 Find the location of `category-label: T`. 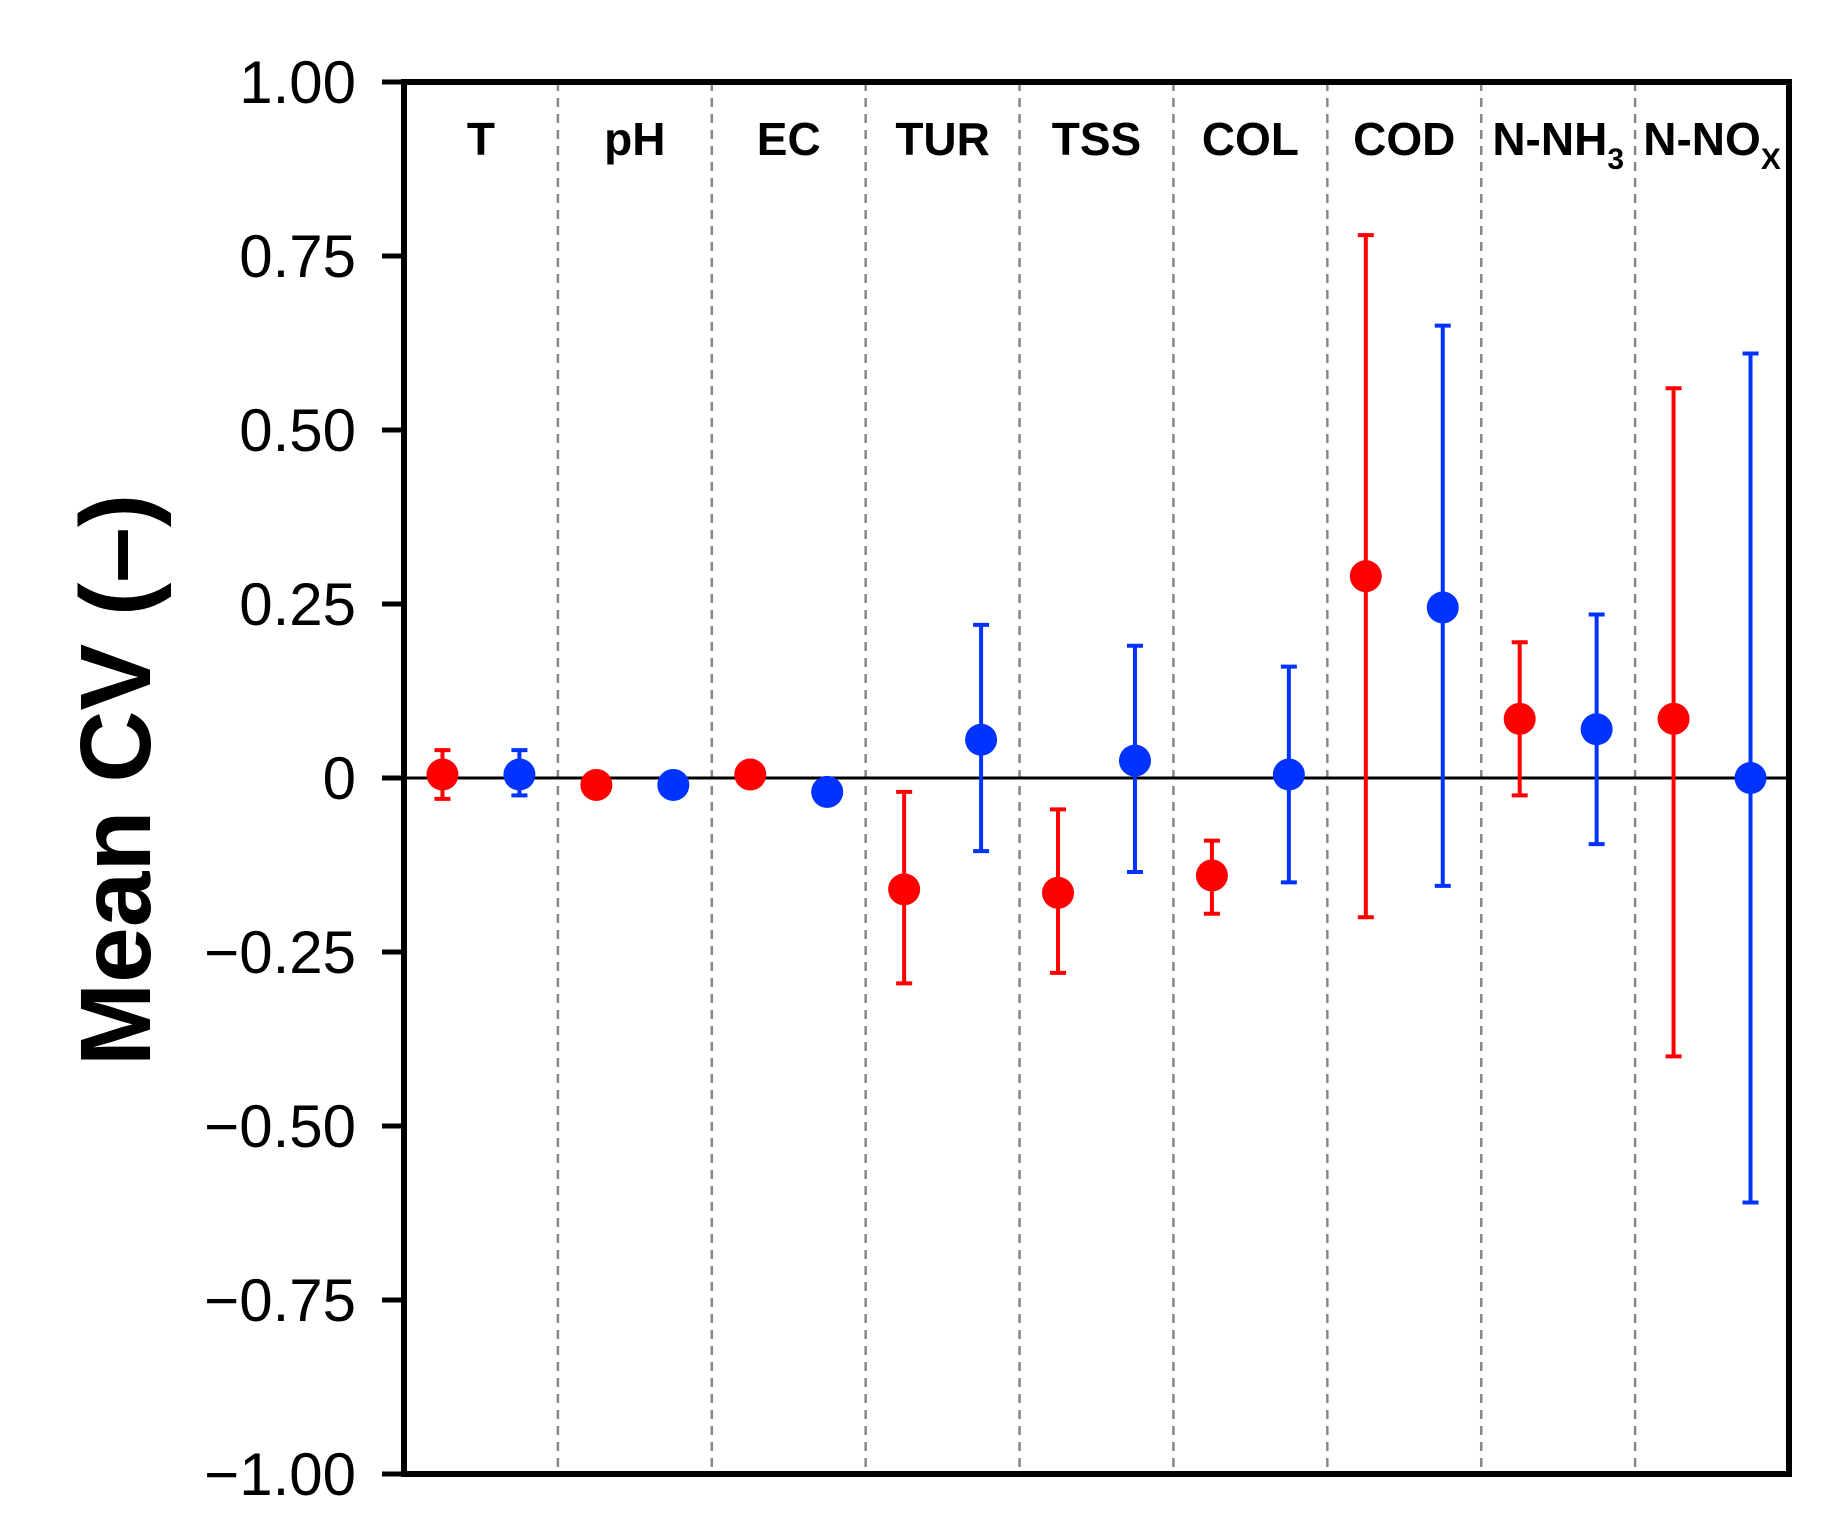

category-label: T is located at coordinates (481, 139).